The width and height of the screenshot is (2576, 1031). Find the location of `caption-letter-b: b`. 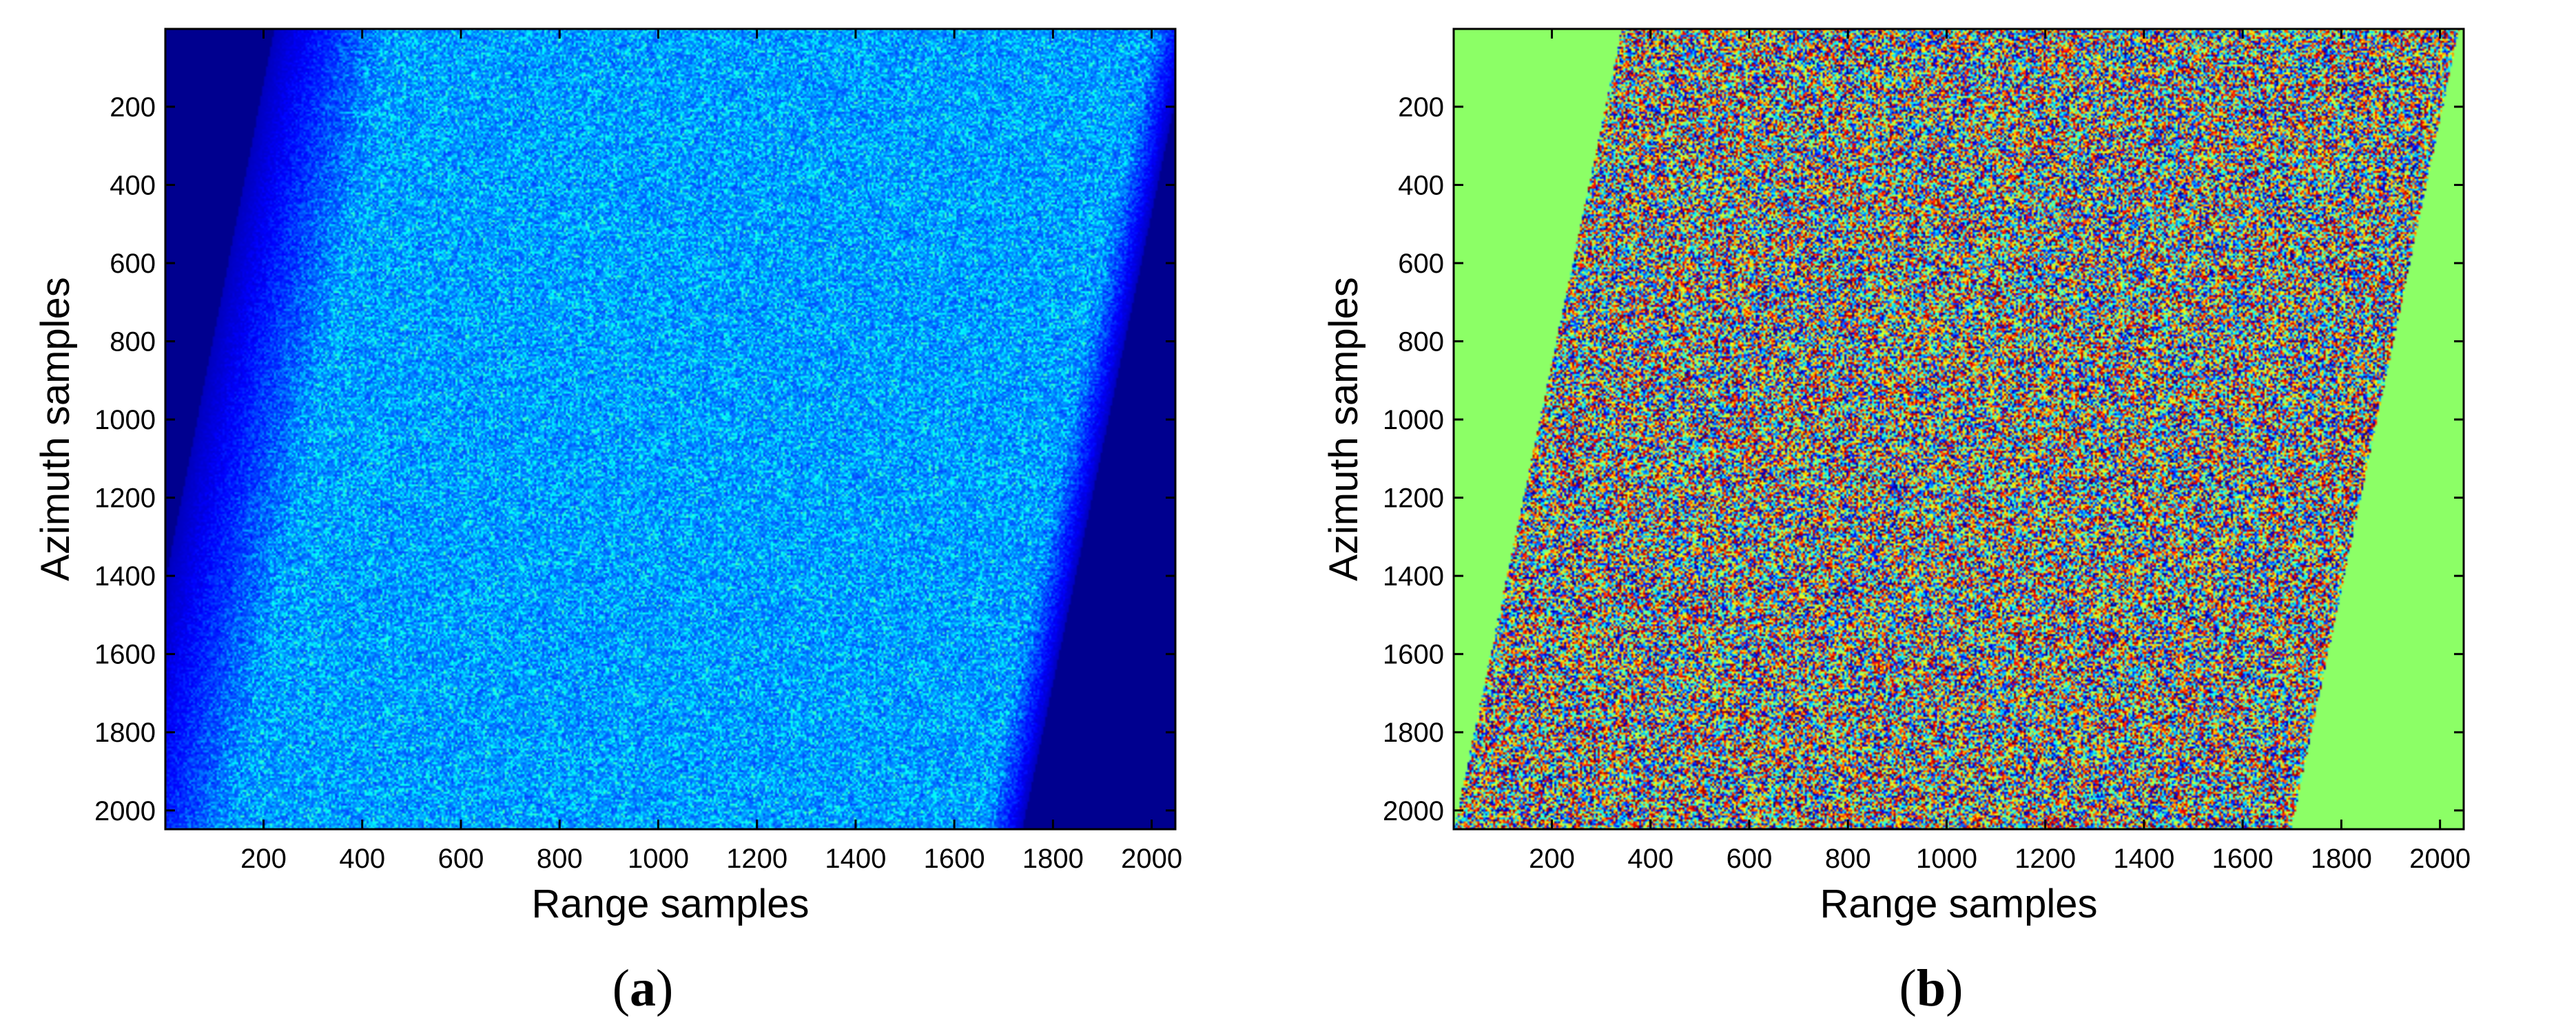

caption-letter-b: b is located at coordinates (1931, 988).